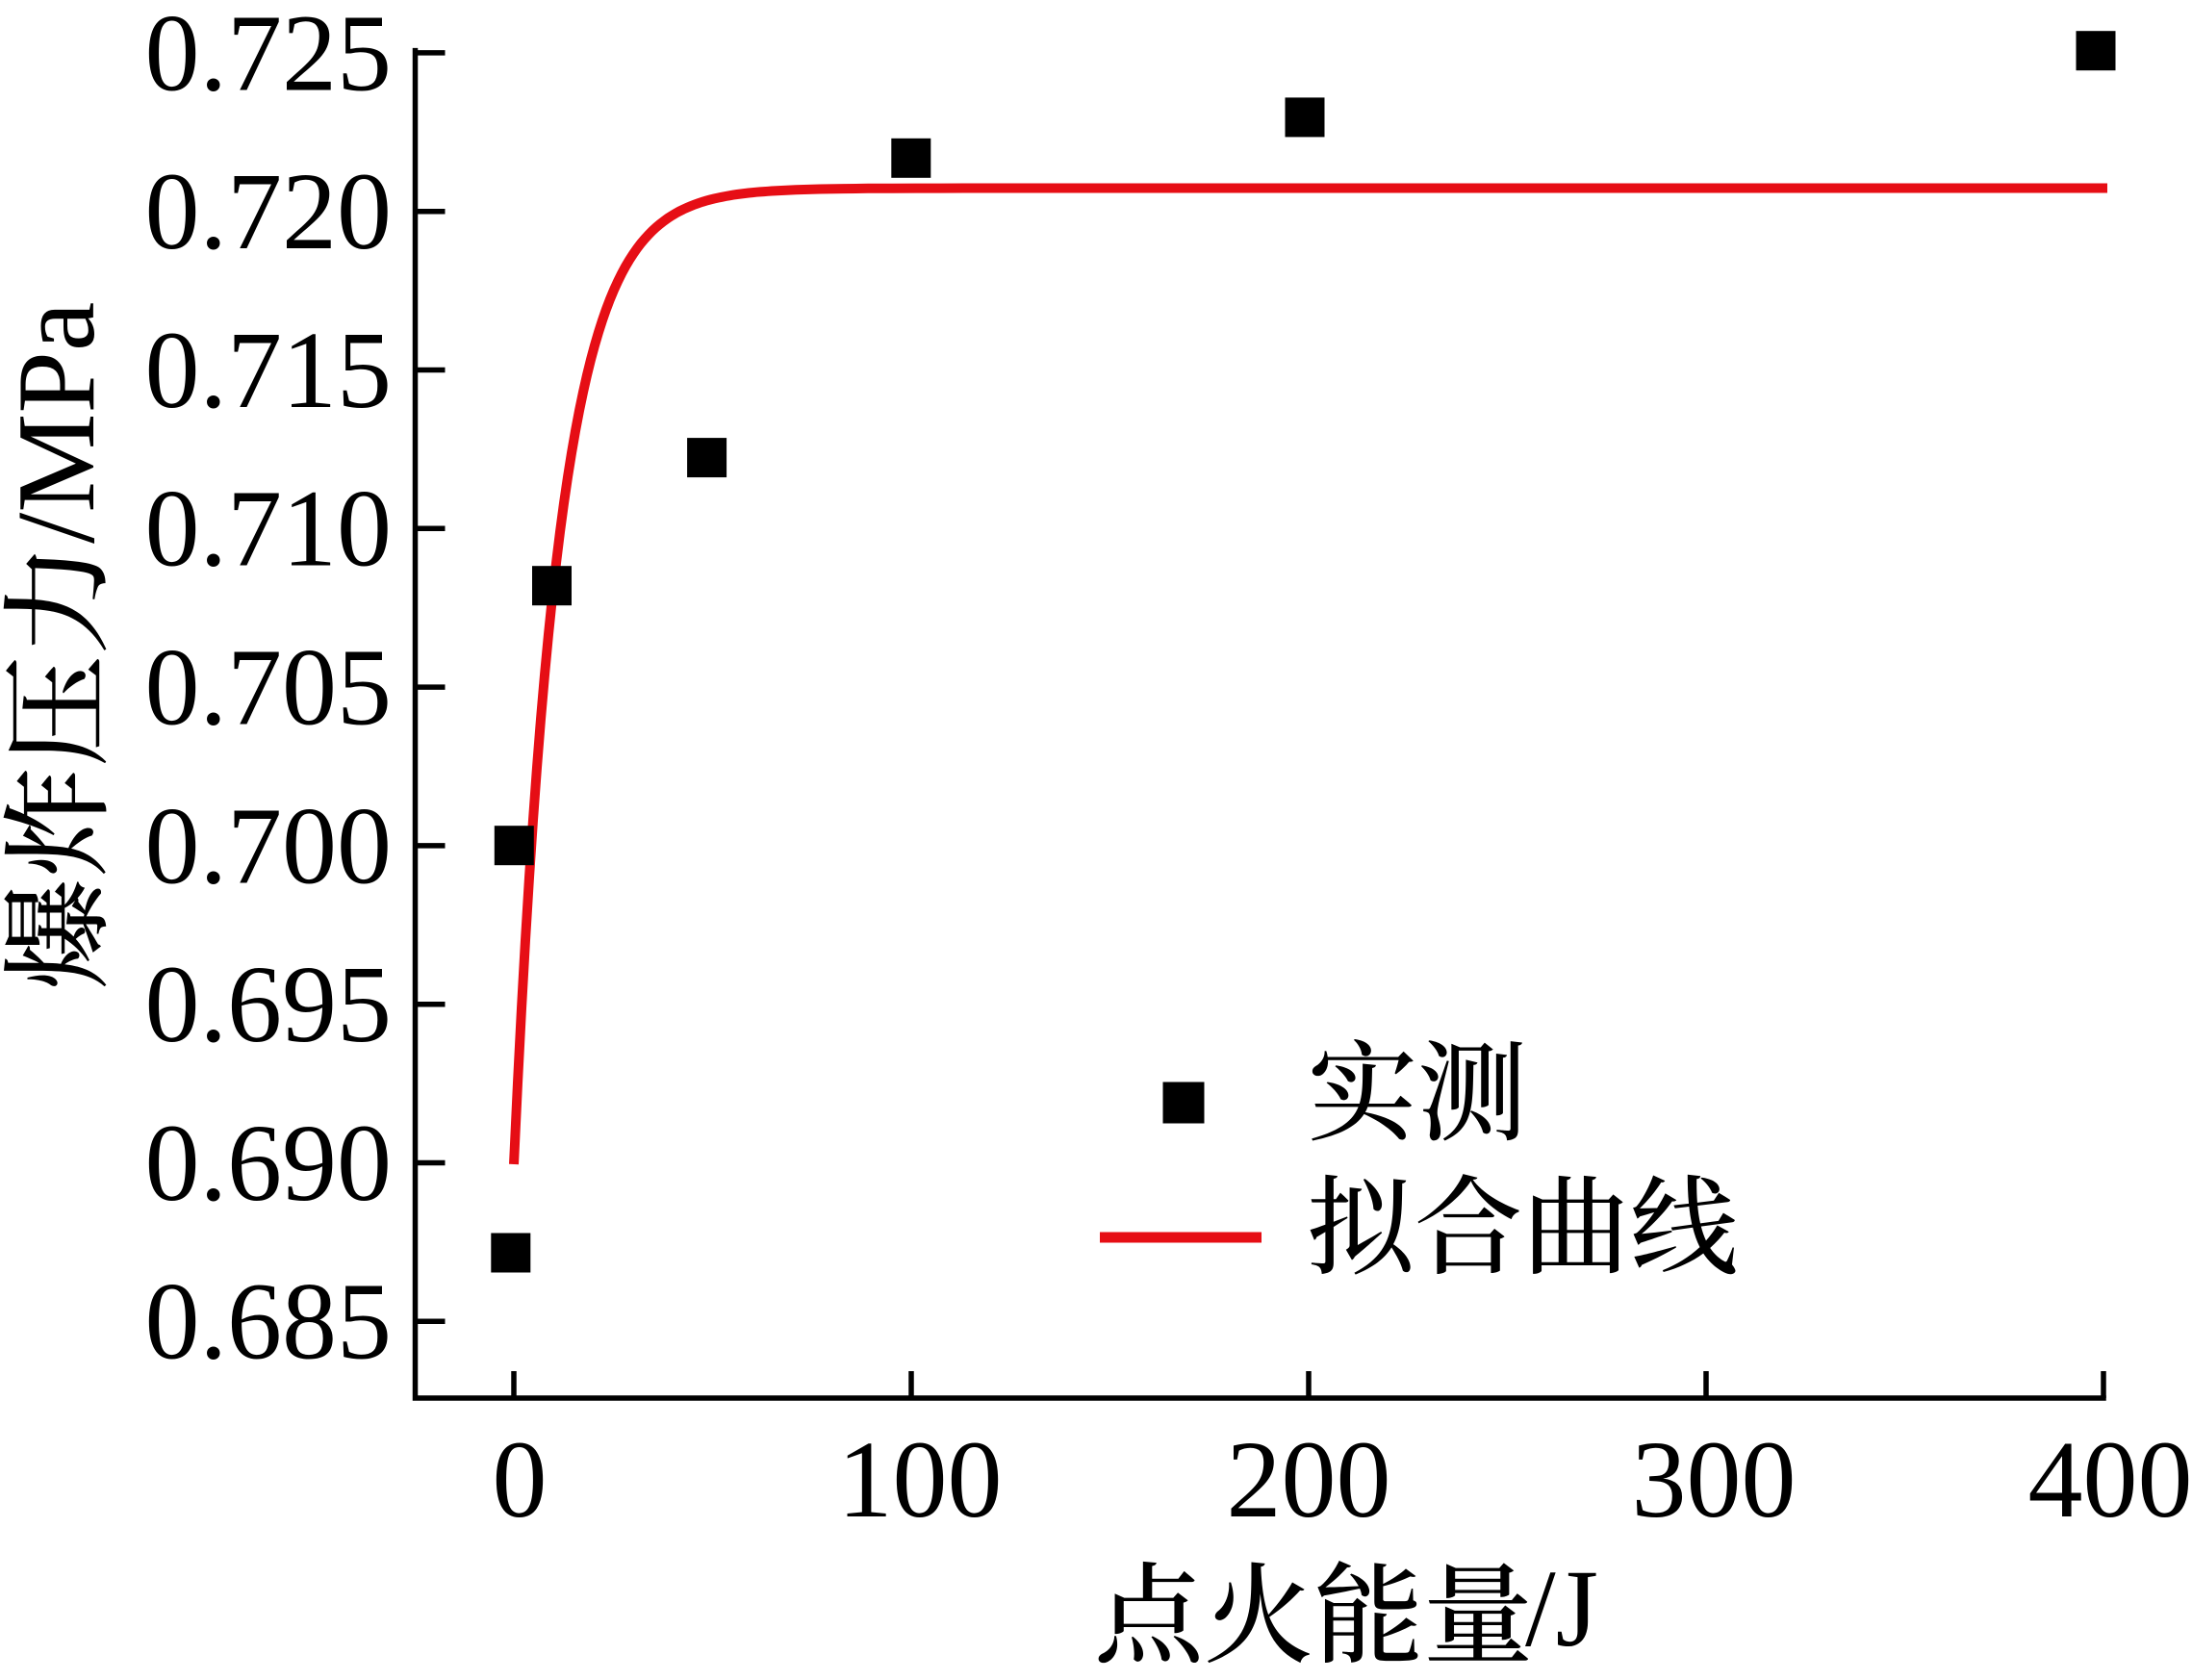  What do you see at coordinates (1561, 1608) in the screenshot?
I see `svg-text: /J` at bounding box center [1561, 1608].